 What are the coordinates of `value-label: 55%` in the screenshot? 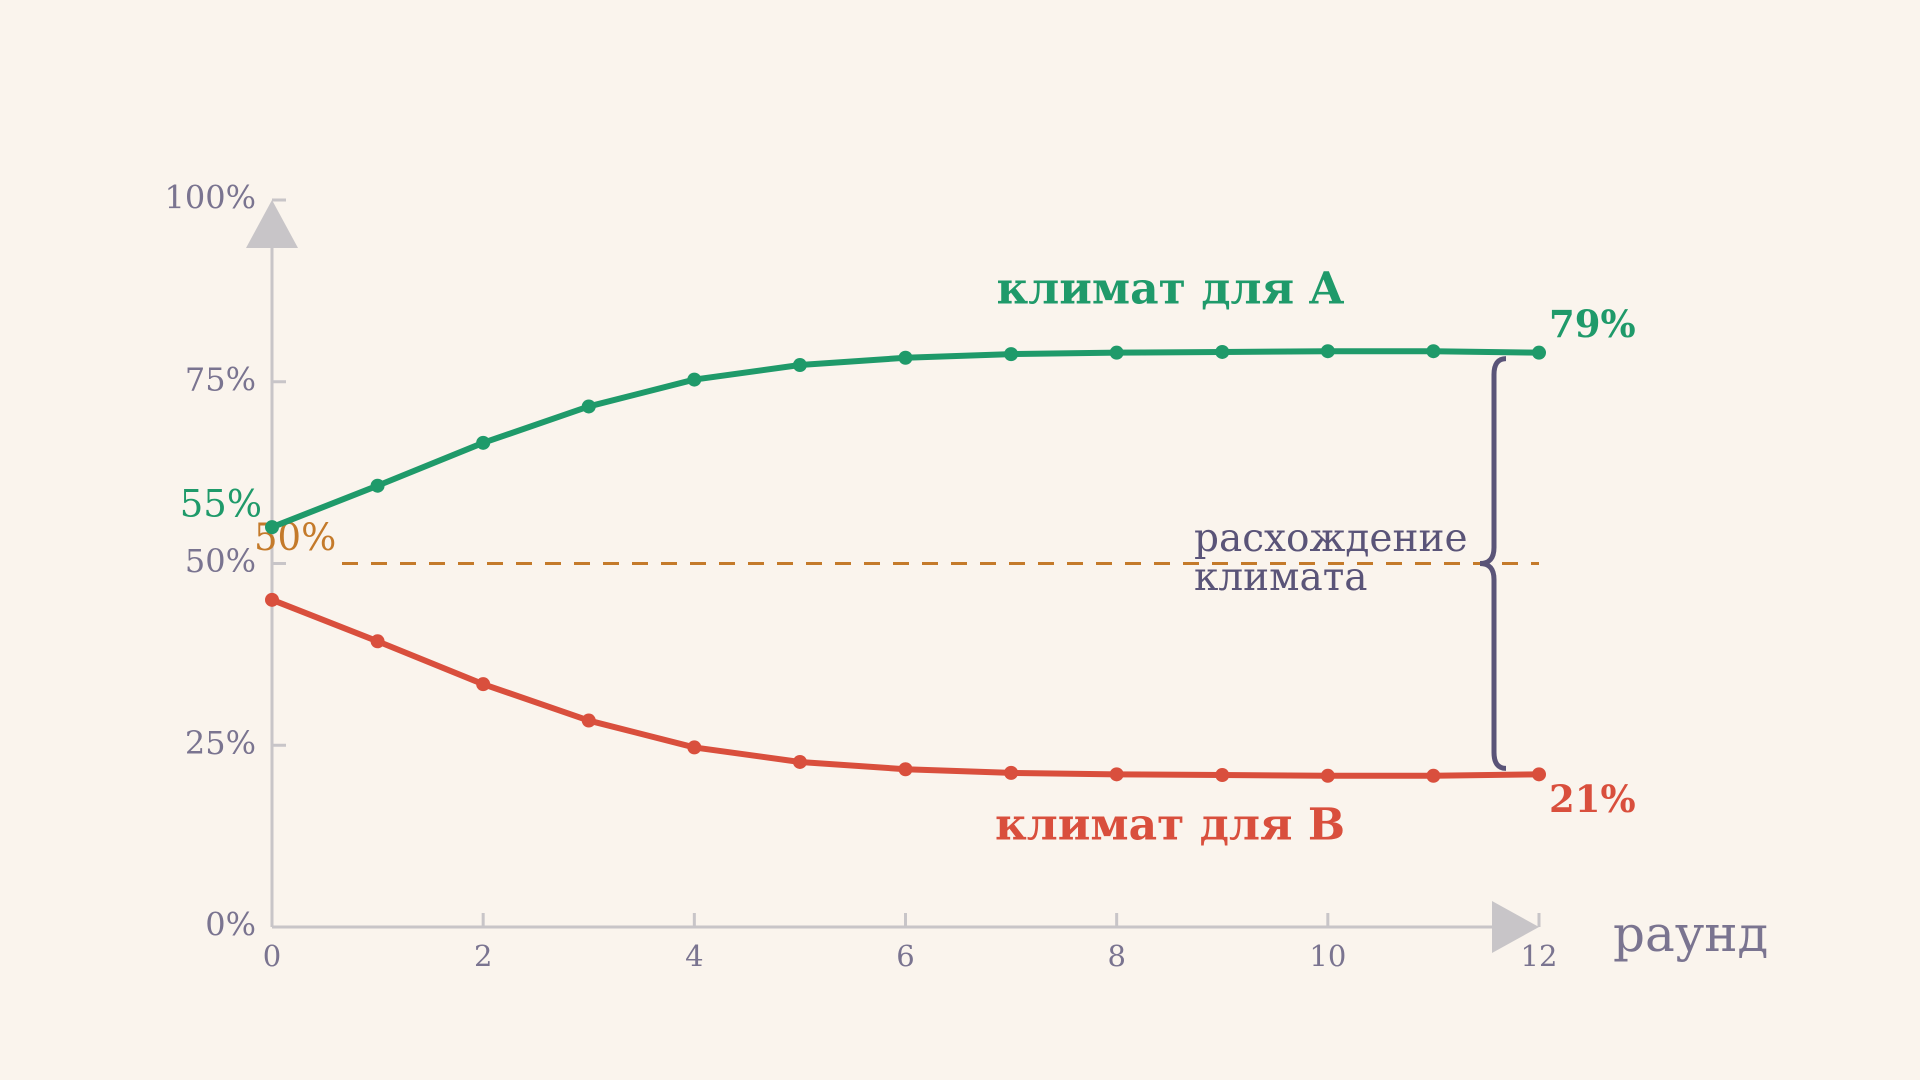 It's located at (221, 504).